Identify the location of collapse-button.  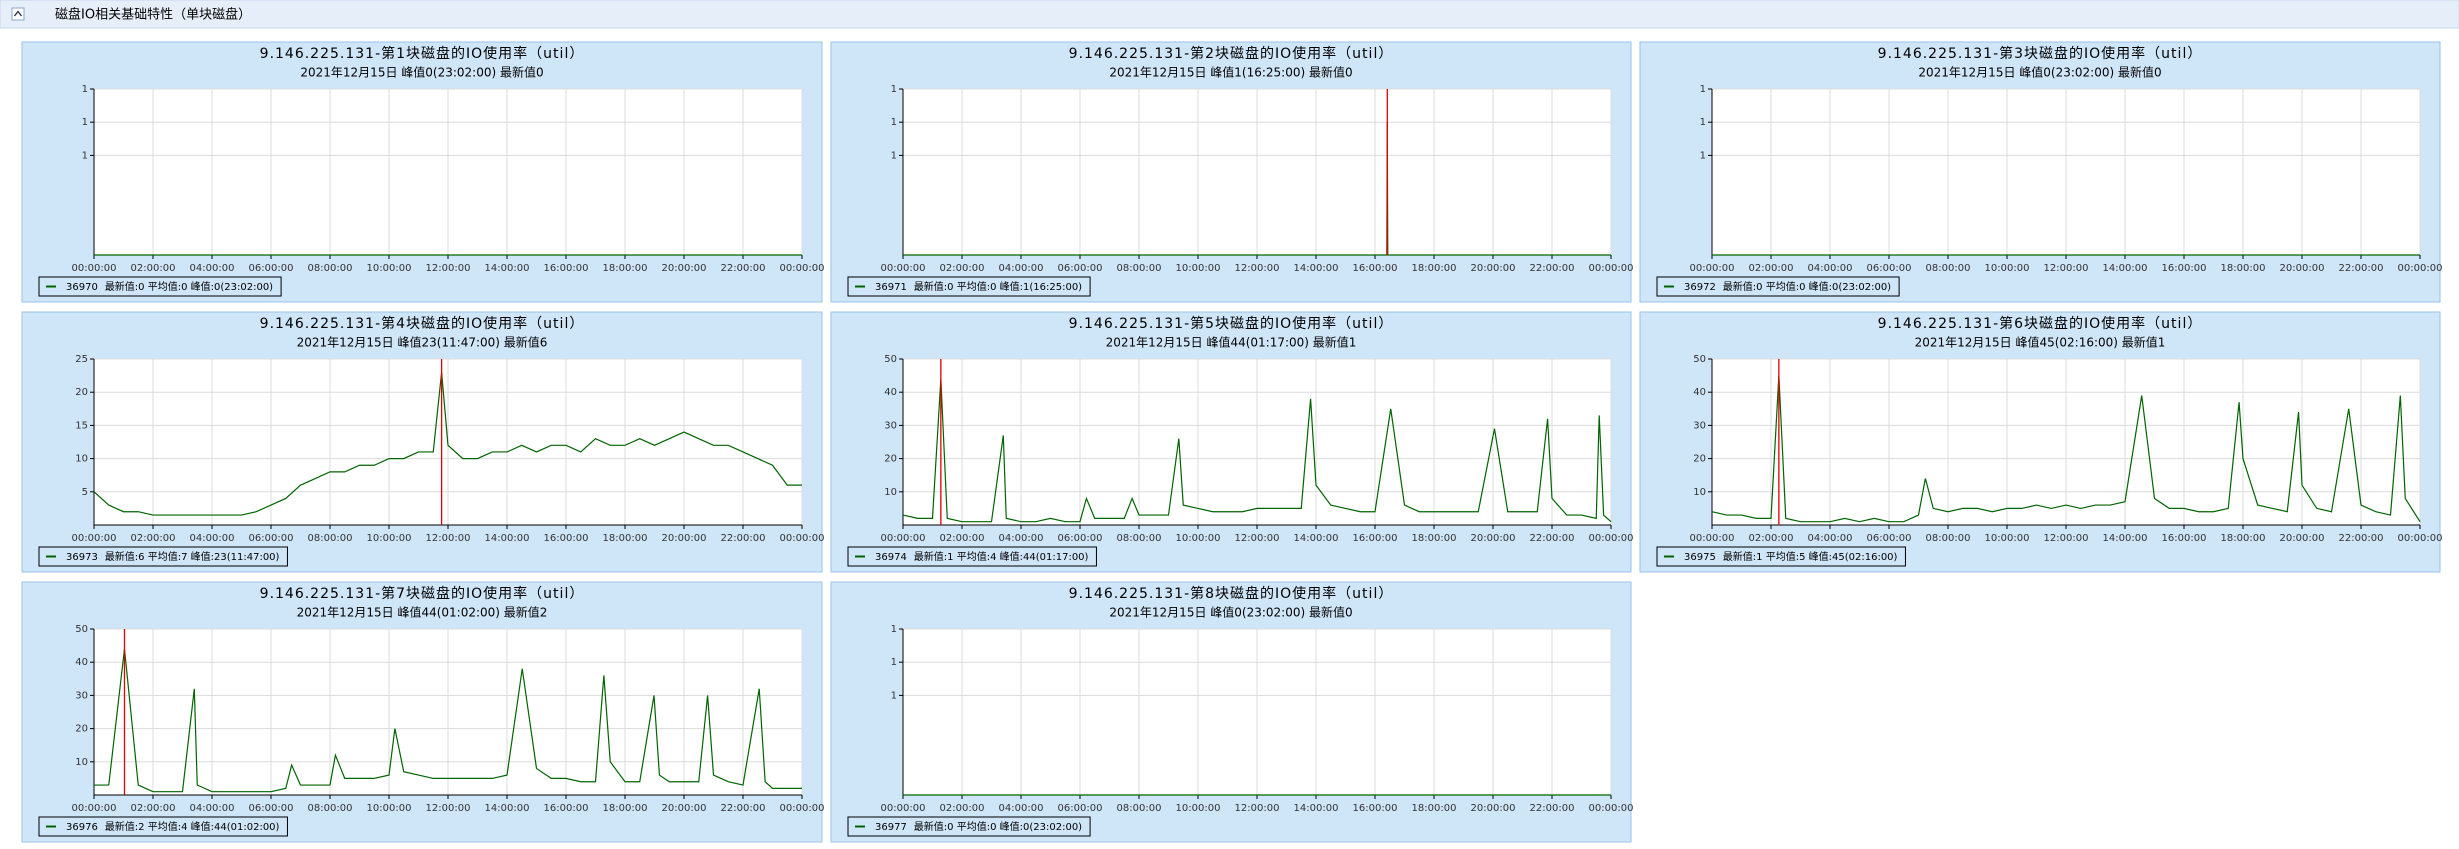
(18, 14).